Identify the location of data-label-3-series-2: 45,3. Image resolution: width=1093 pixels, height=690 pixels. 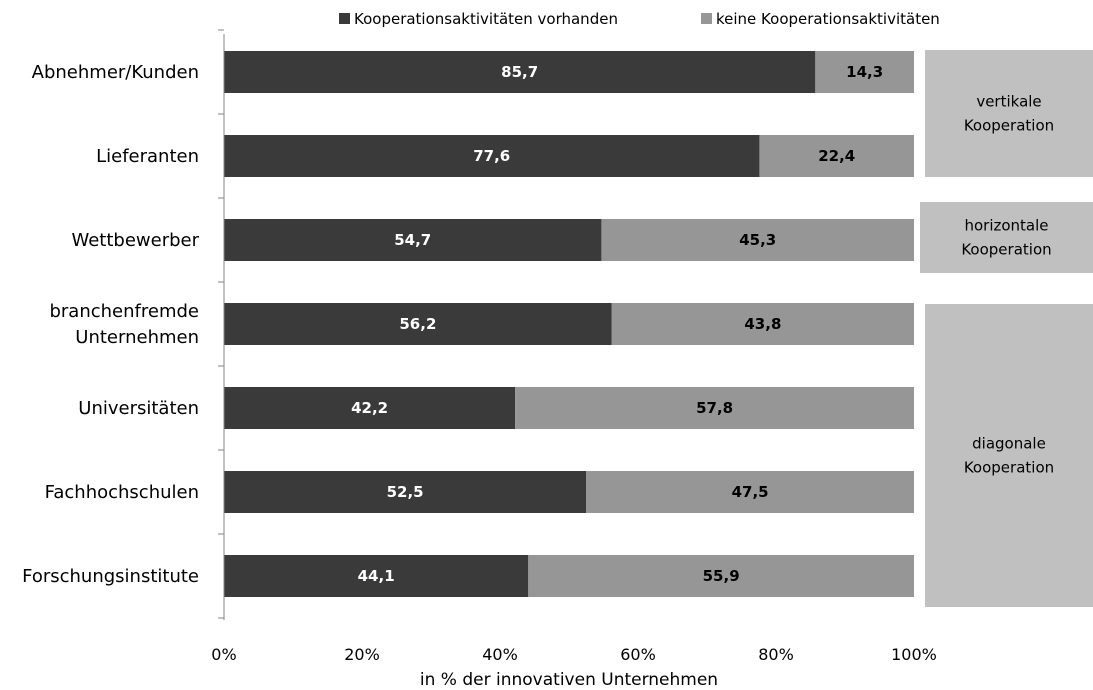
(757, 240).